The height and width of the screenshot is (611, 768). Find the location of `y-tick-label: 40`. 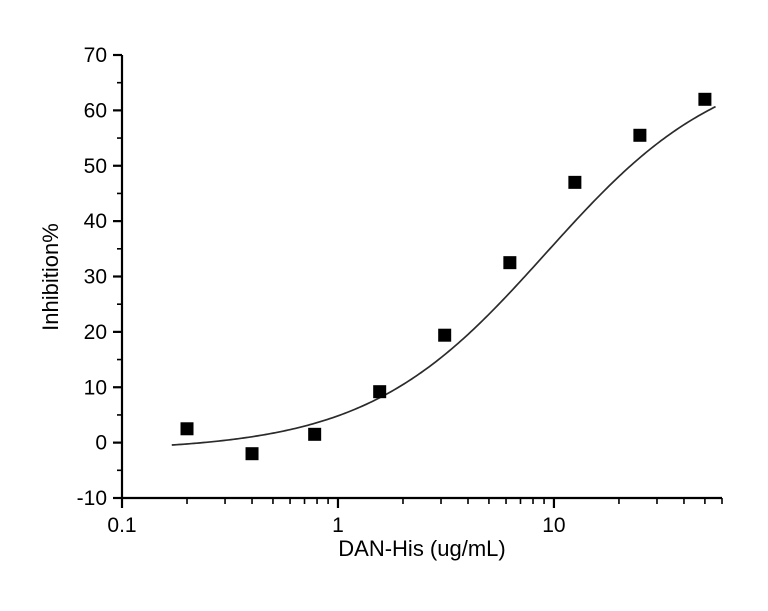

y-tick-label: 40 is located at coordinates (95, 221).